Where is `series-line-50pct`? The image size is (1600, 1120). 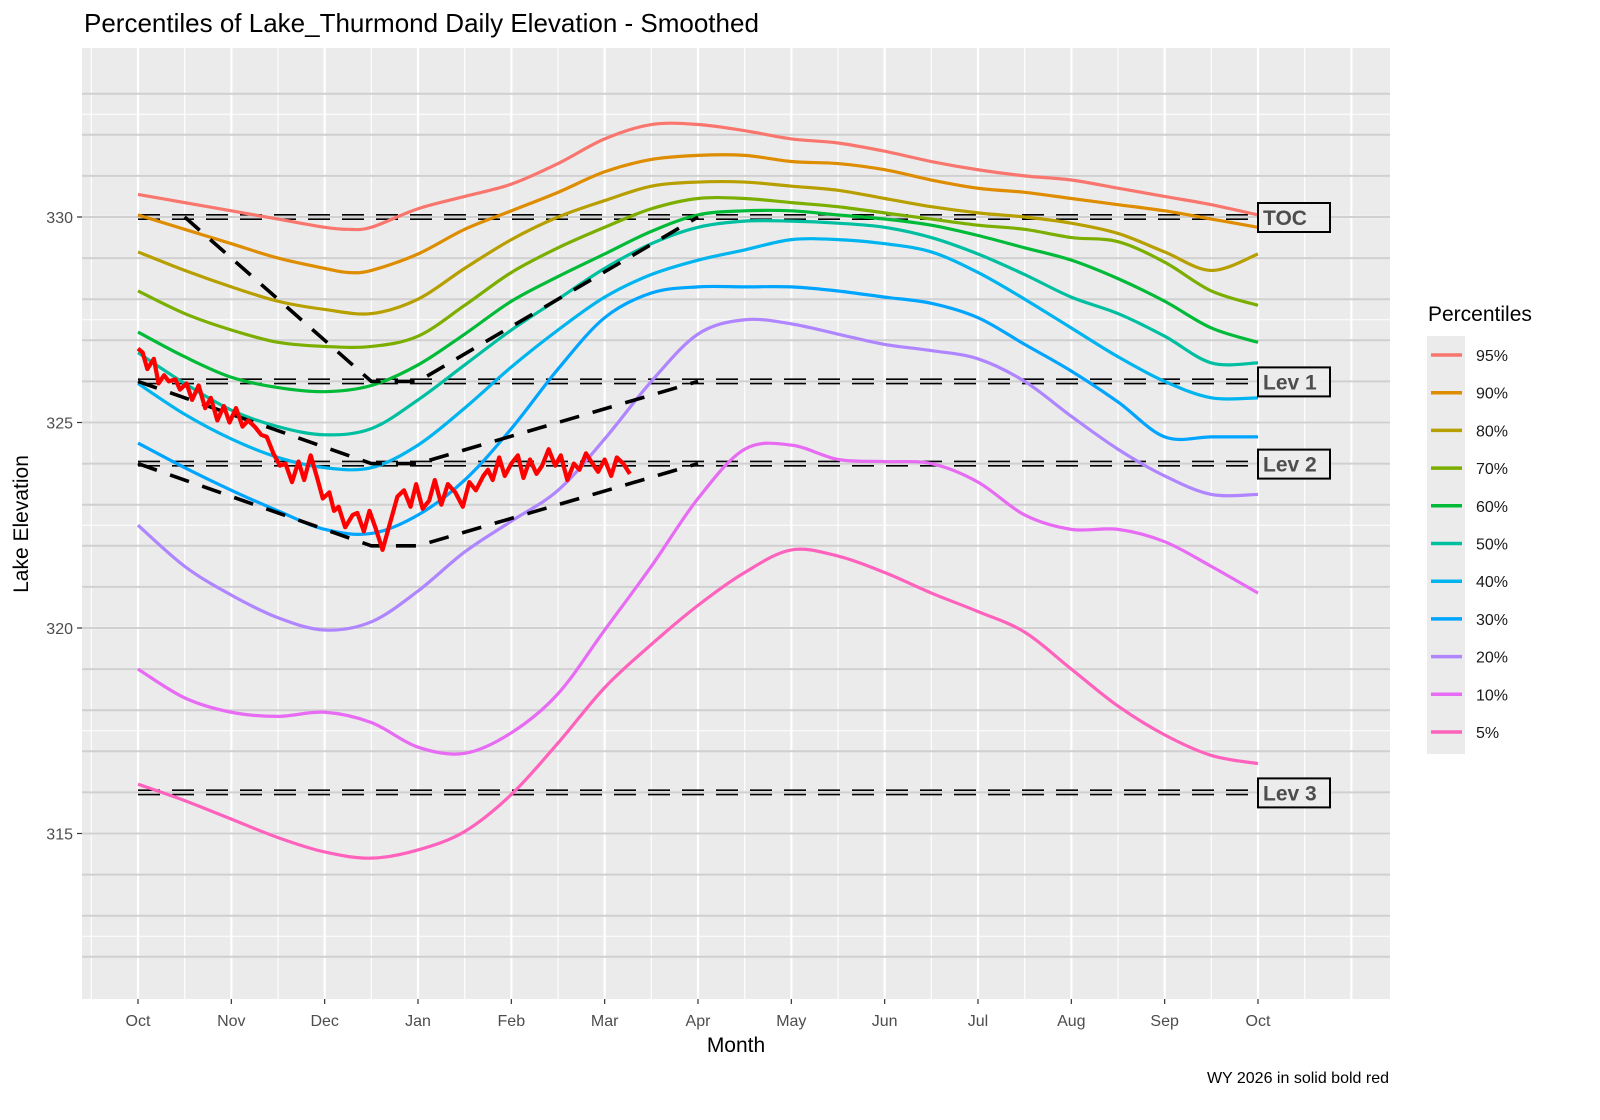
series-line-50pct is located at coordinates (698, 327).